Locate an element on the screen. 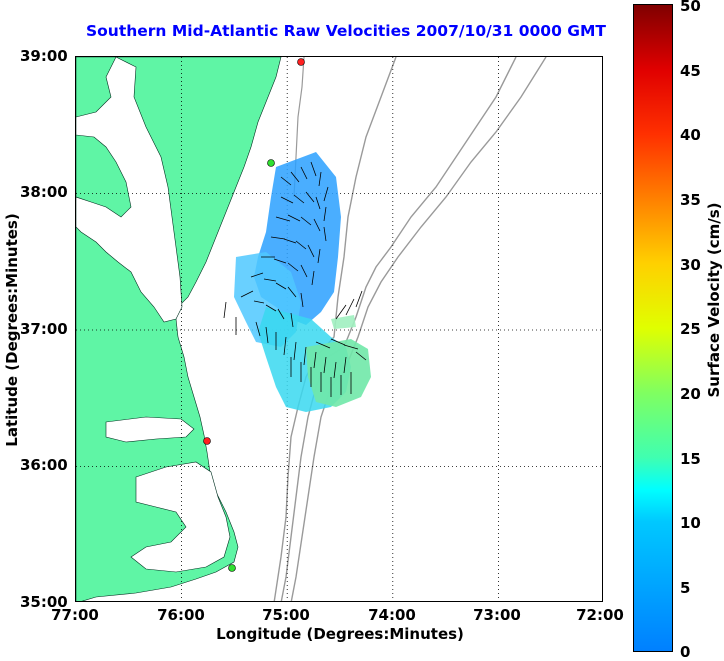 The height and width of the screenshot is (661, 724). x-tick-label: 76:00 is located at coordinates (181, 615).